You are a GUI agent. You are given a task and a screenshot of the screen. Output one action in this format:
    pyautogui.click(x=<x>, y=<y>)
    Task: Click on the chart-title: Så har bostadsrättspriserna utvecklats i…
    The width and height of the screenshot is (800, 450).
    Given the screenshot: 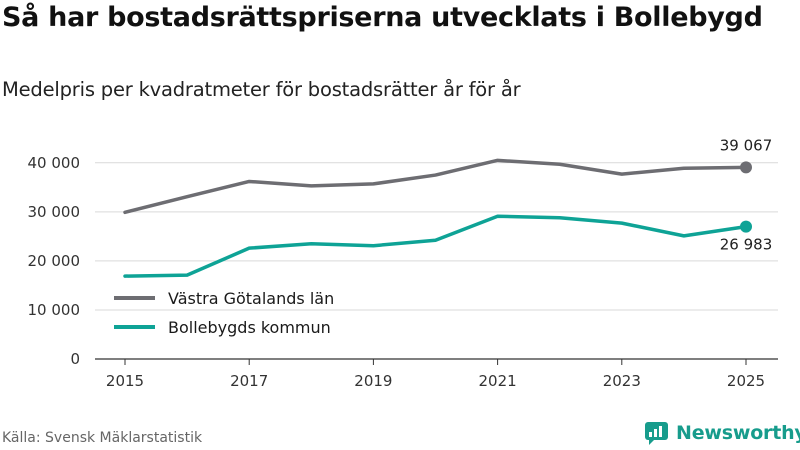 What is the action you would take?
    pyautogui.click(x=382, y=17)
    